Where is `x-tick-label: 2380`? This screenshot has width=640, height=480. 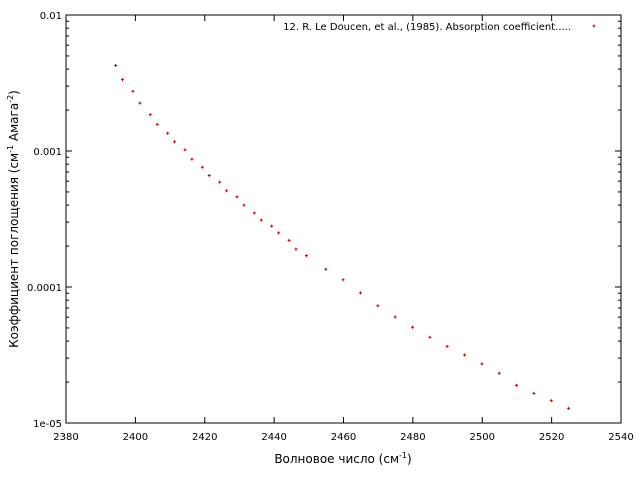 x-tick-label: 2380 is located at coordinates (65, 437).